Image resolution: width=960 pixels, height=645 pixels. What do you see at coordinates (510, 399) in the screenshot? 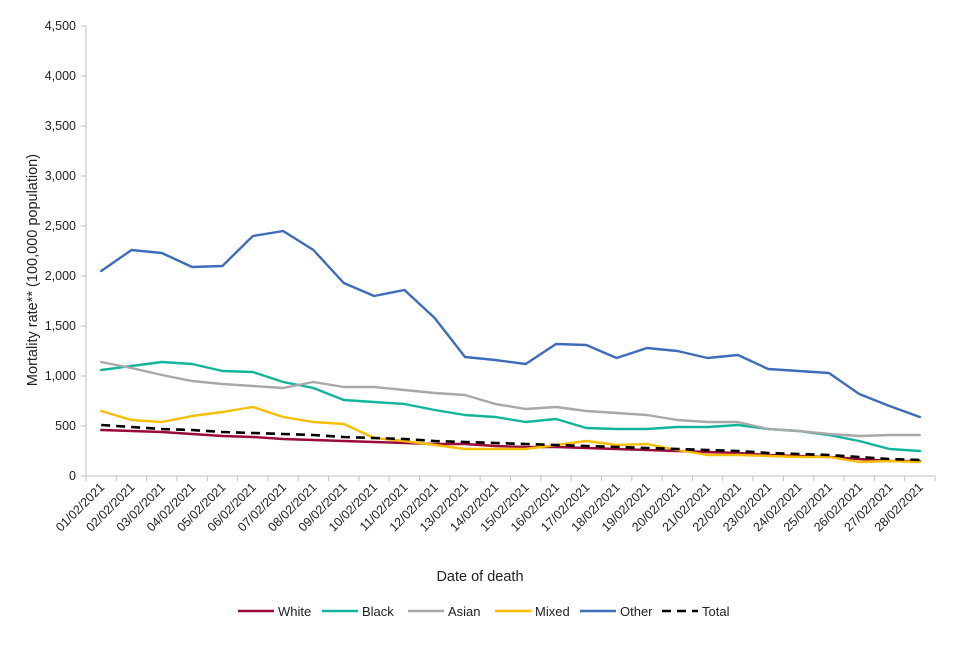
I see `series-line-asian` at bounding box center [510, 399].